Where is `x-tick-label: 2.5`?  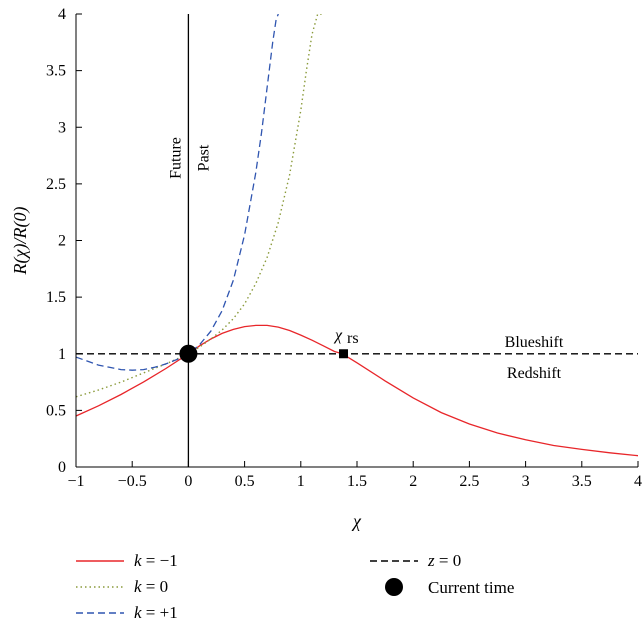 x-tick-label: 2.5 is located at coordinates (469, 481).